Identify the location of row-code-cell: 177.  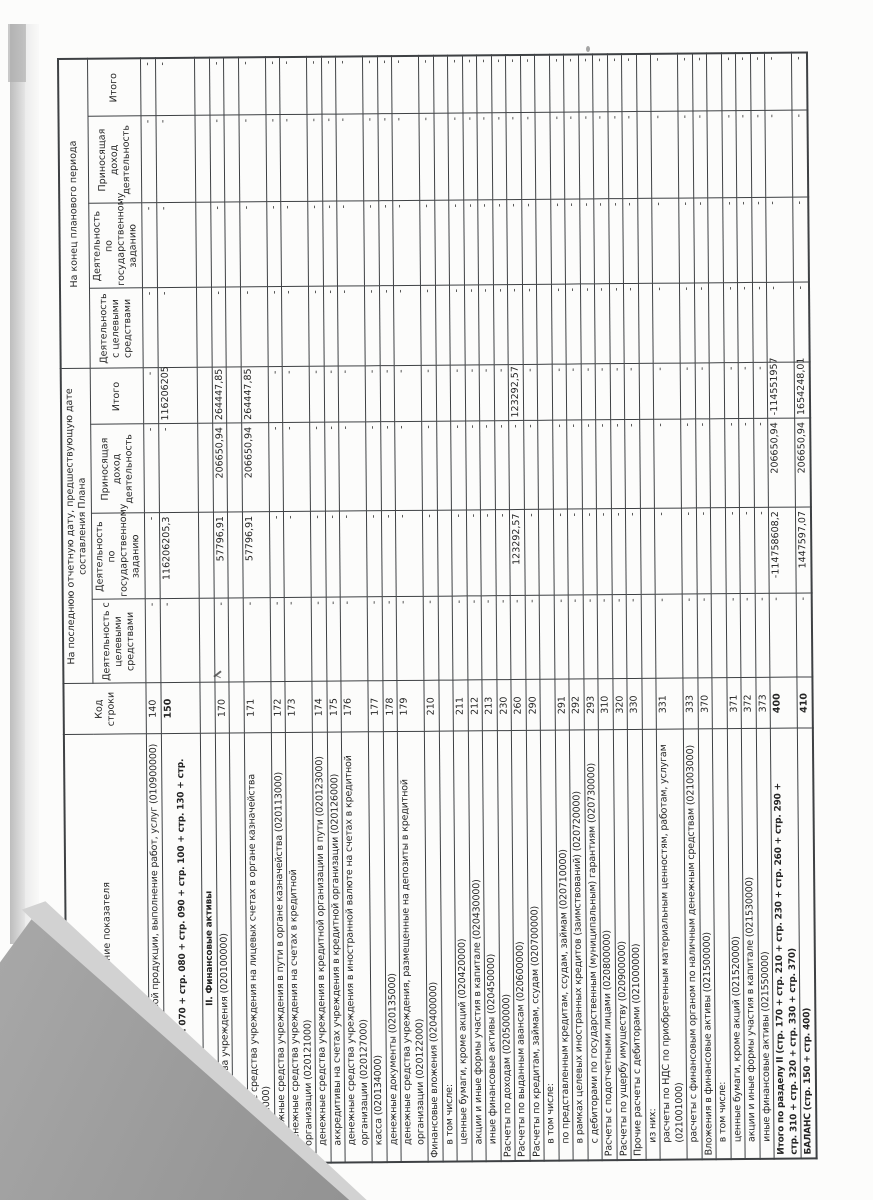
(375, 707).